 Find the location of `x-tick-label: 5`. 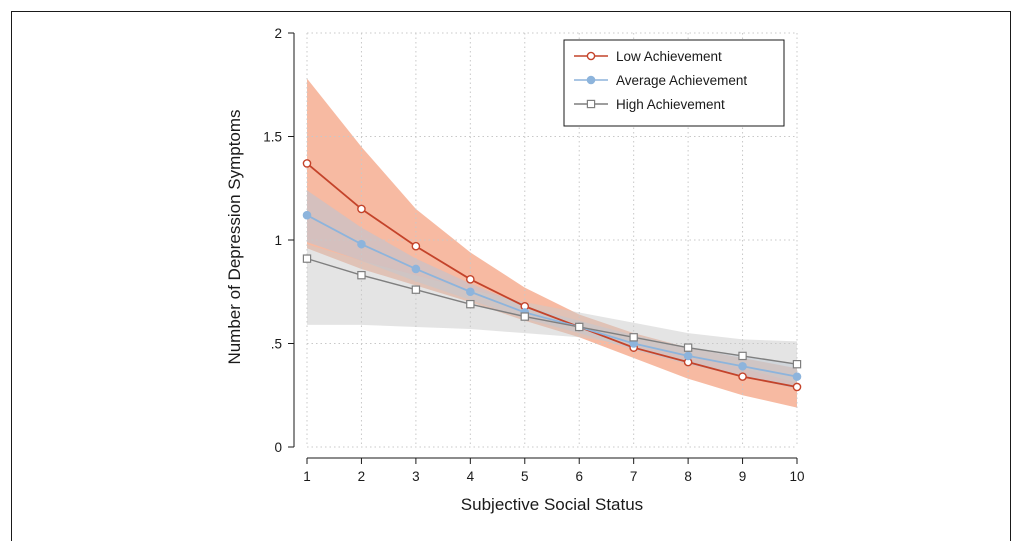

x-tick-label: 5 is located at coordinates (525, 476).